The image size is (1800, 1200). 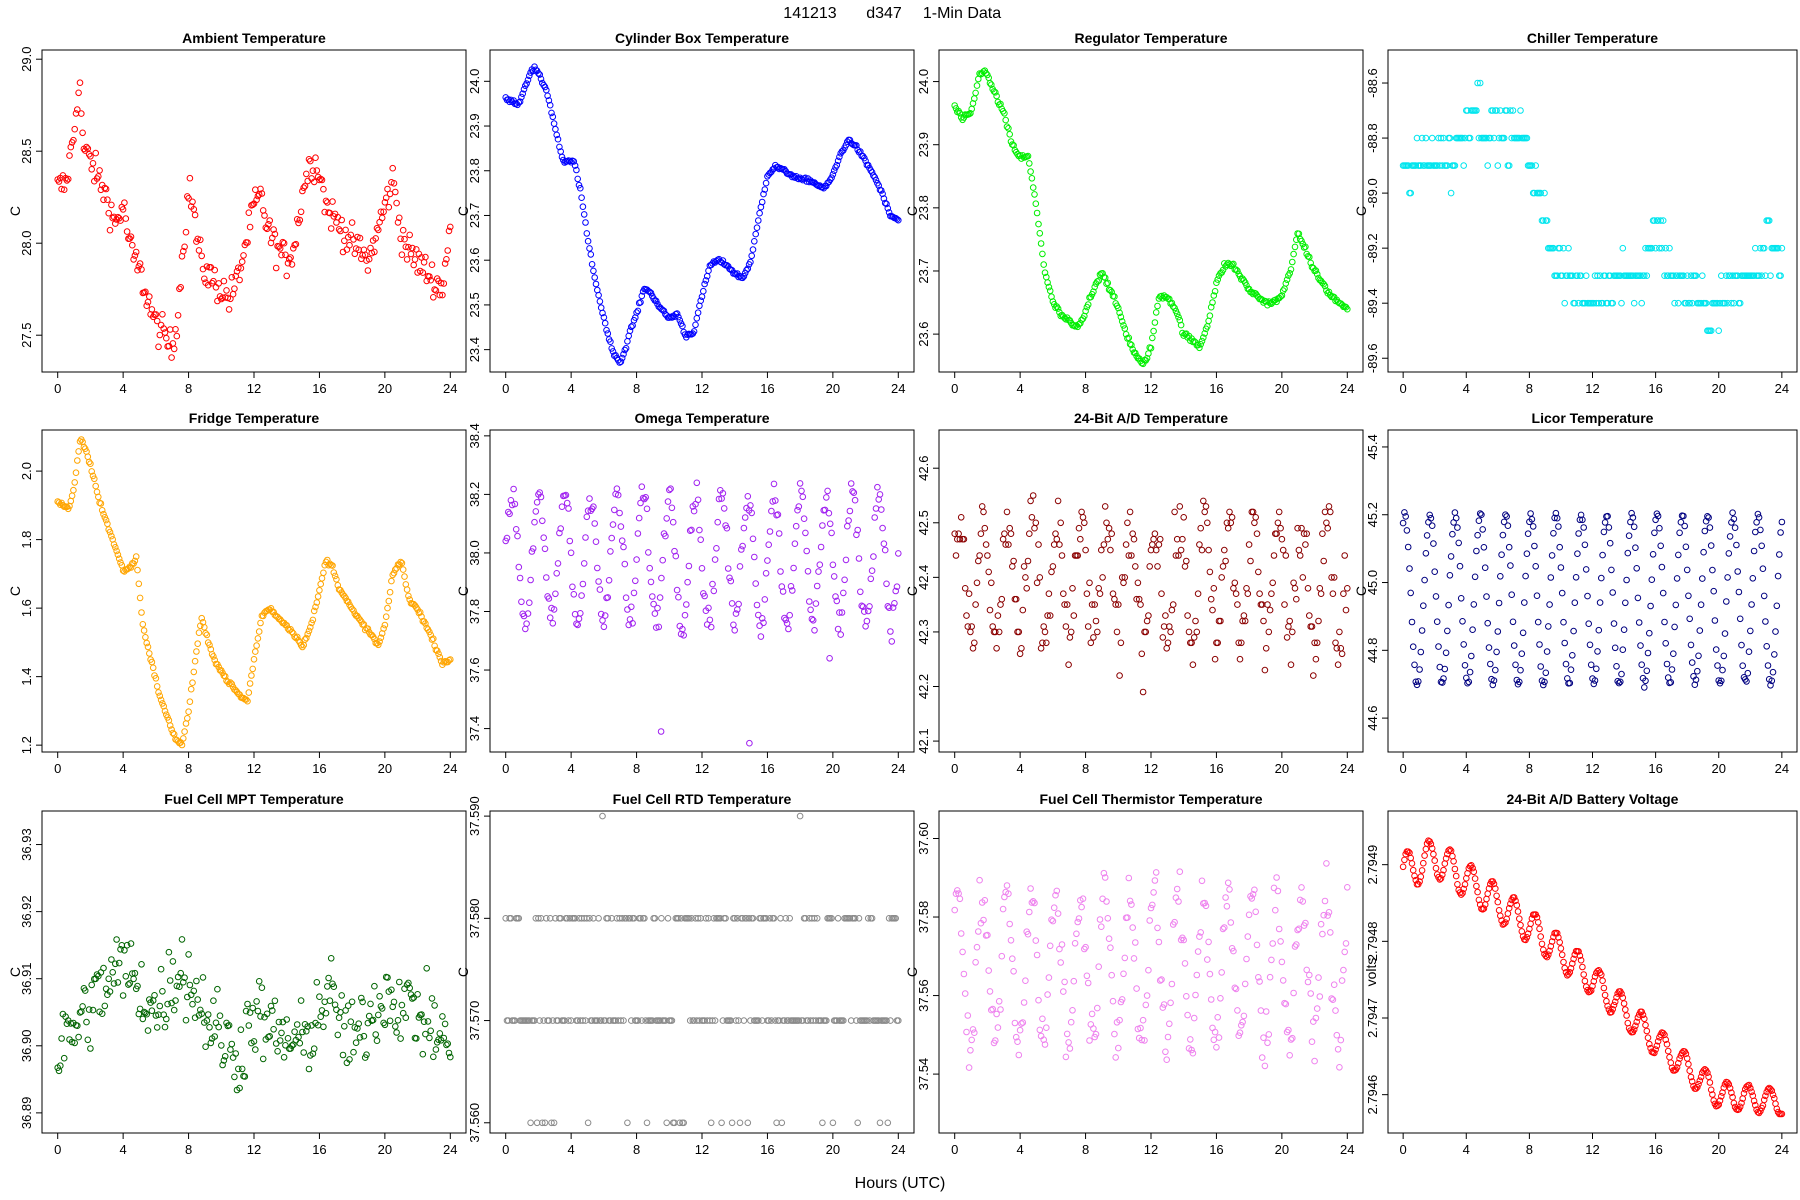 I want to click on x-tick-label: 0, so click(x=1403, y=768).